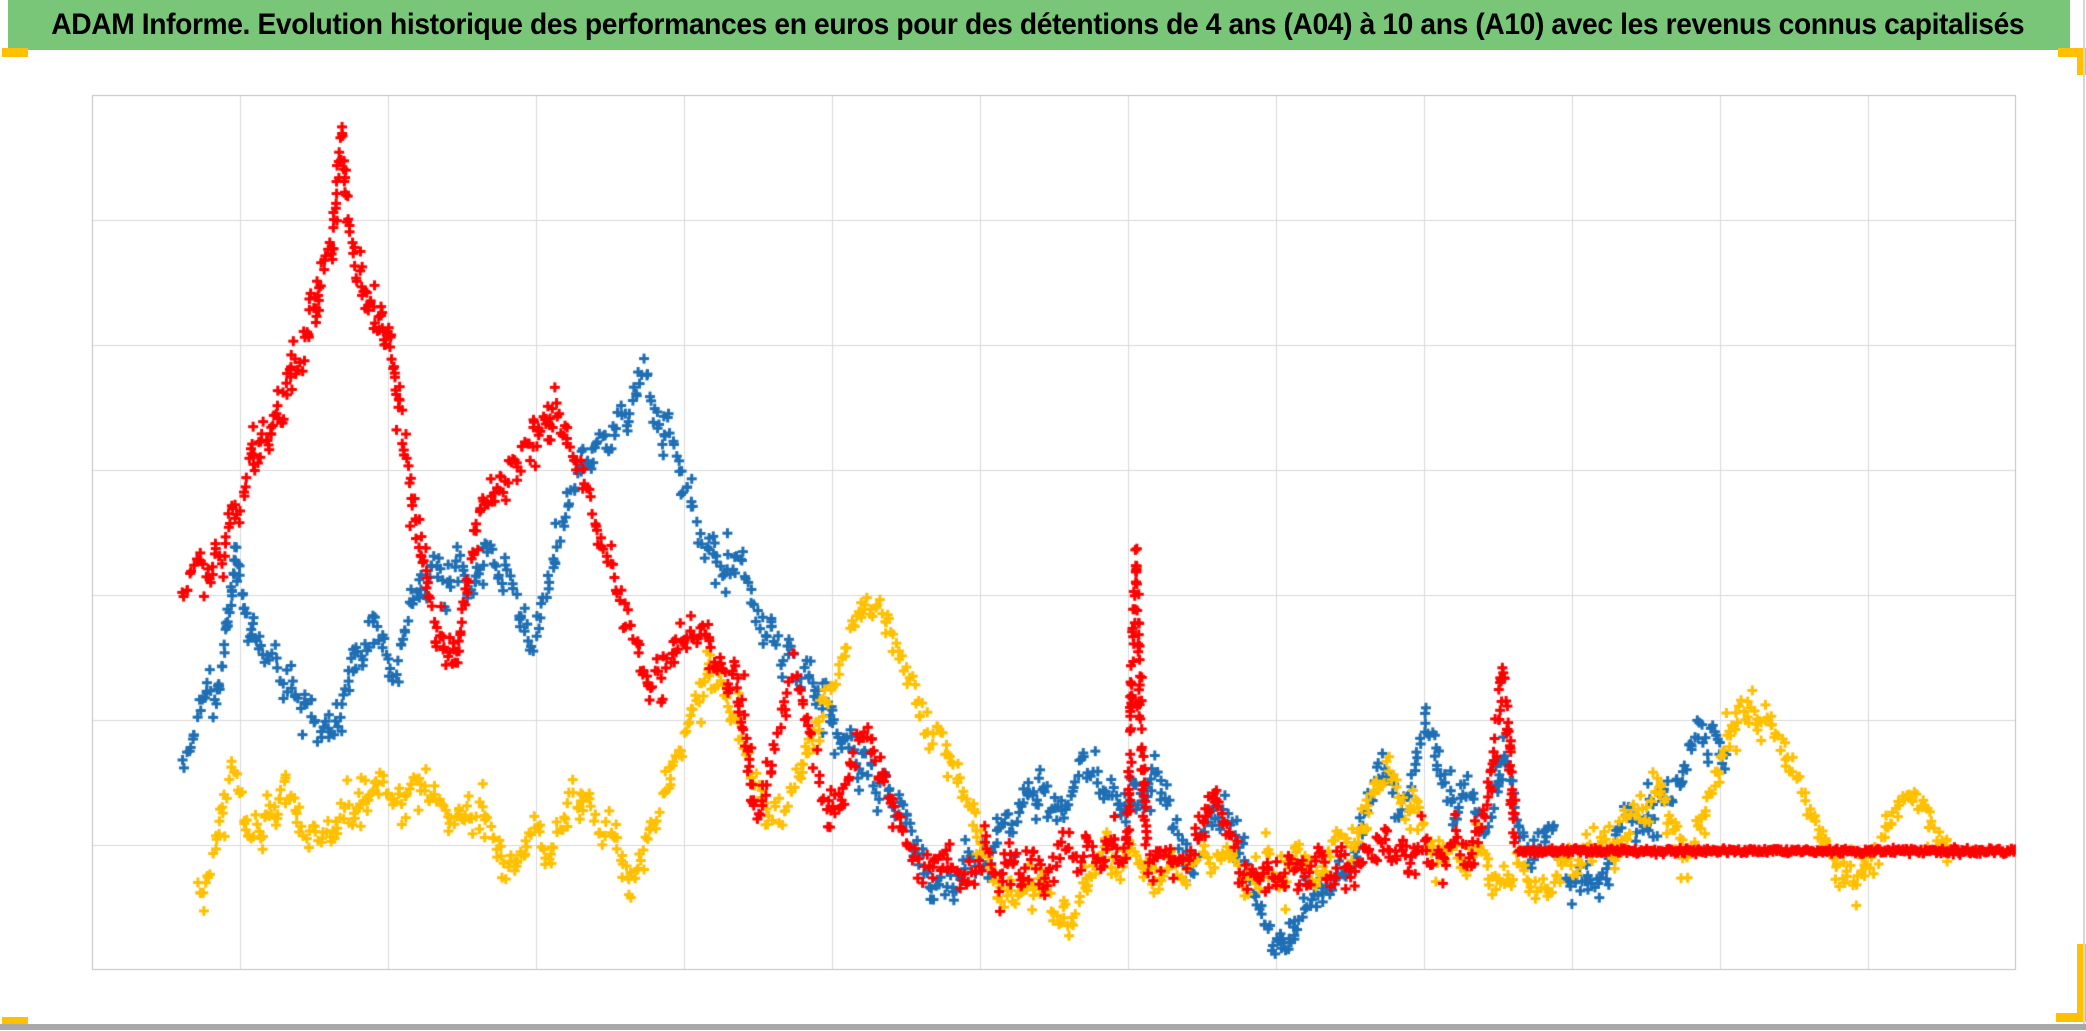 Image resolution: width=2086 pixels, height=1031 pixels. What do you see at coordinates (2081, 61) in the screenshot?
I see `selection-handle-top-right-vertical` at bounding box center [2081, 61].